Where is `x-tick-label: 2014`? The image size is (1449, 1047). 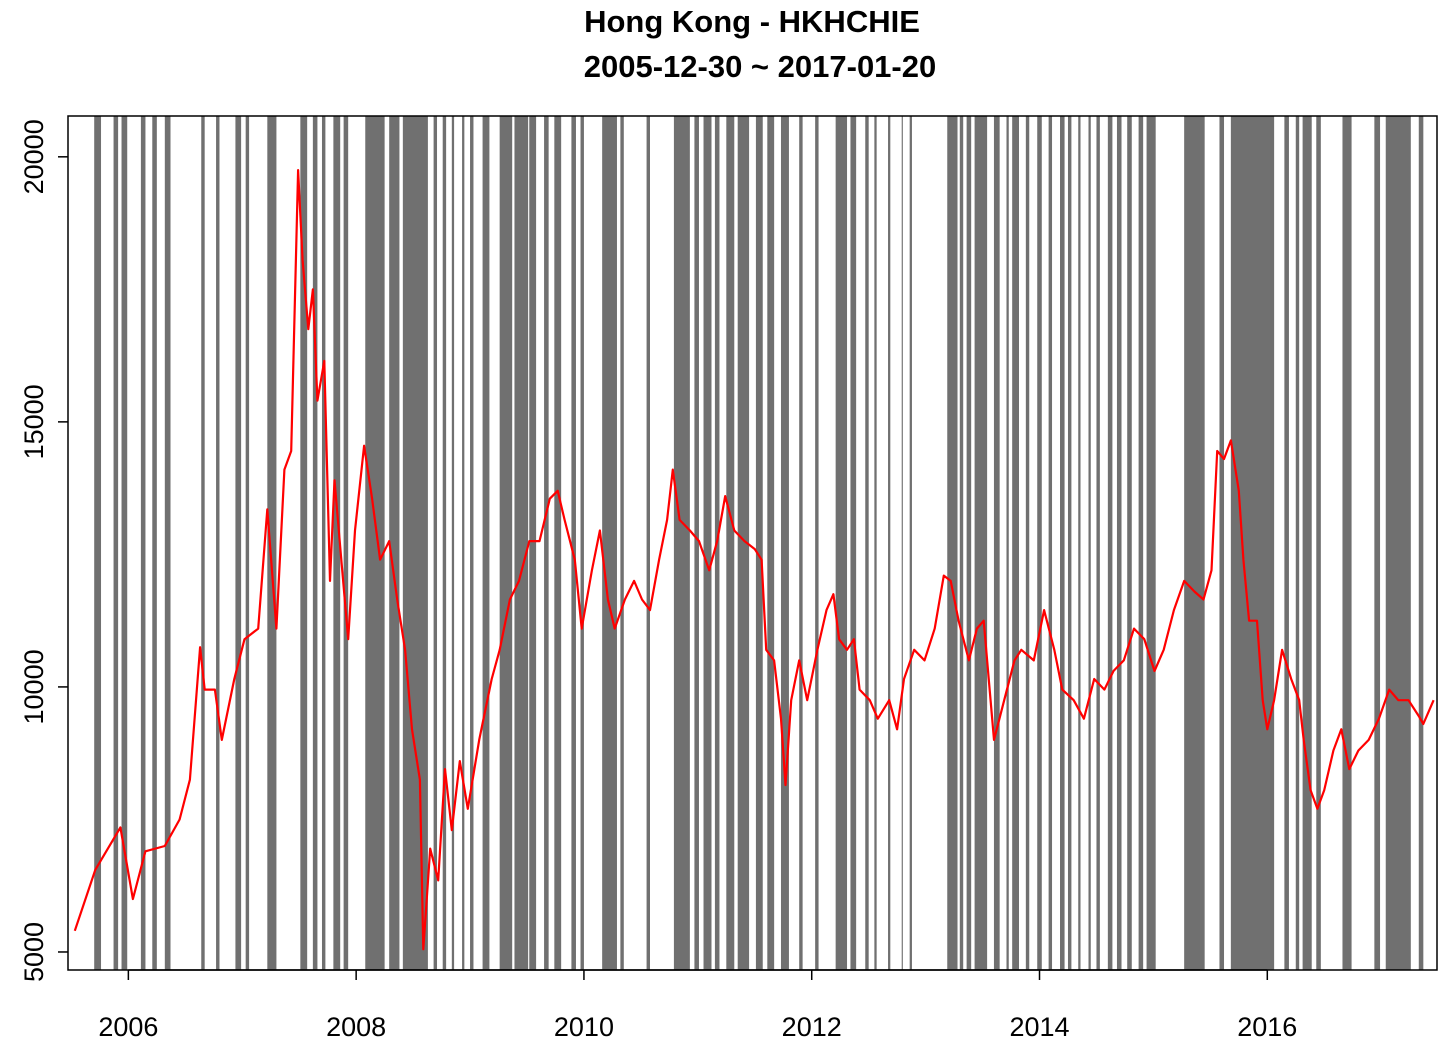 x-tick-label: 2014 is located at coordinates (1039, 1027).